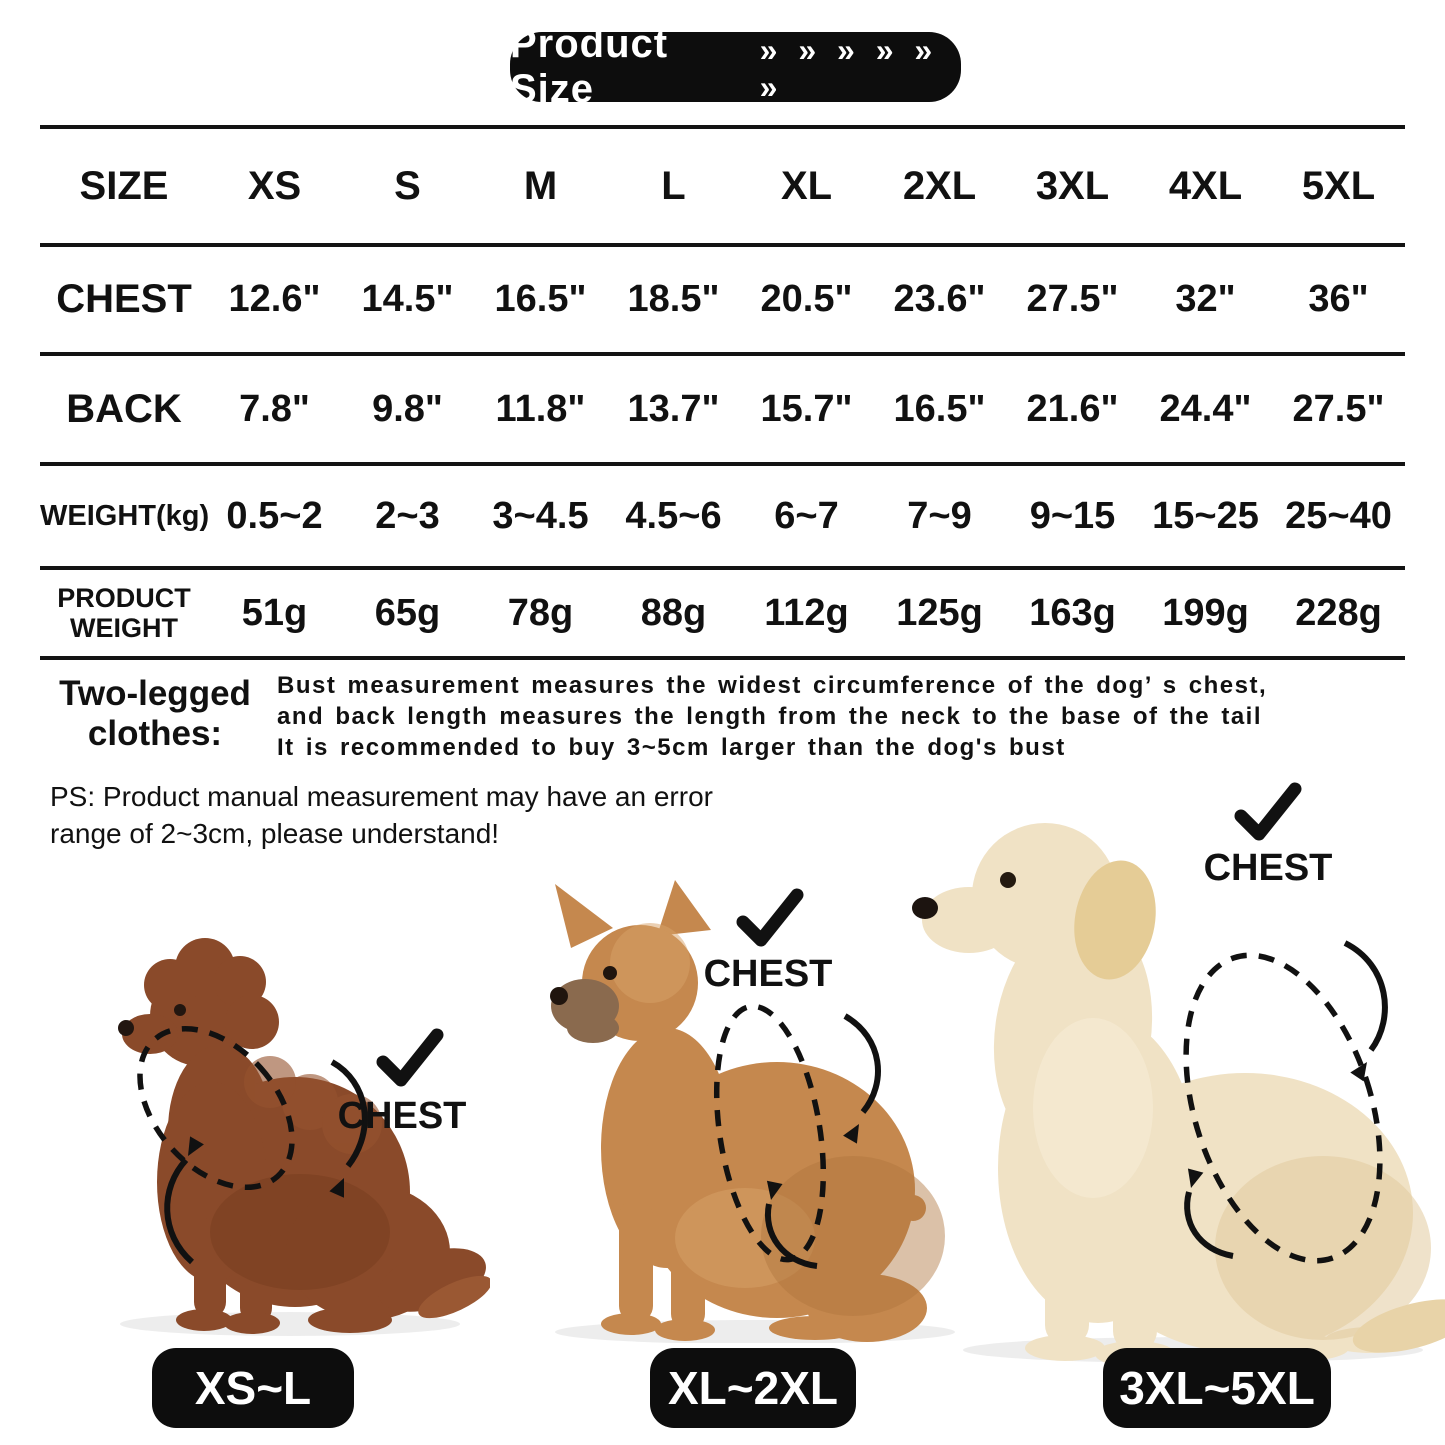 This screenshot has width=1445, height=1445. Describe the element at coordinates (1205, 408) in the screenshot. I see `table-cell: 24.4"` at that location.